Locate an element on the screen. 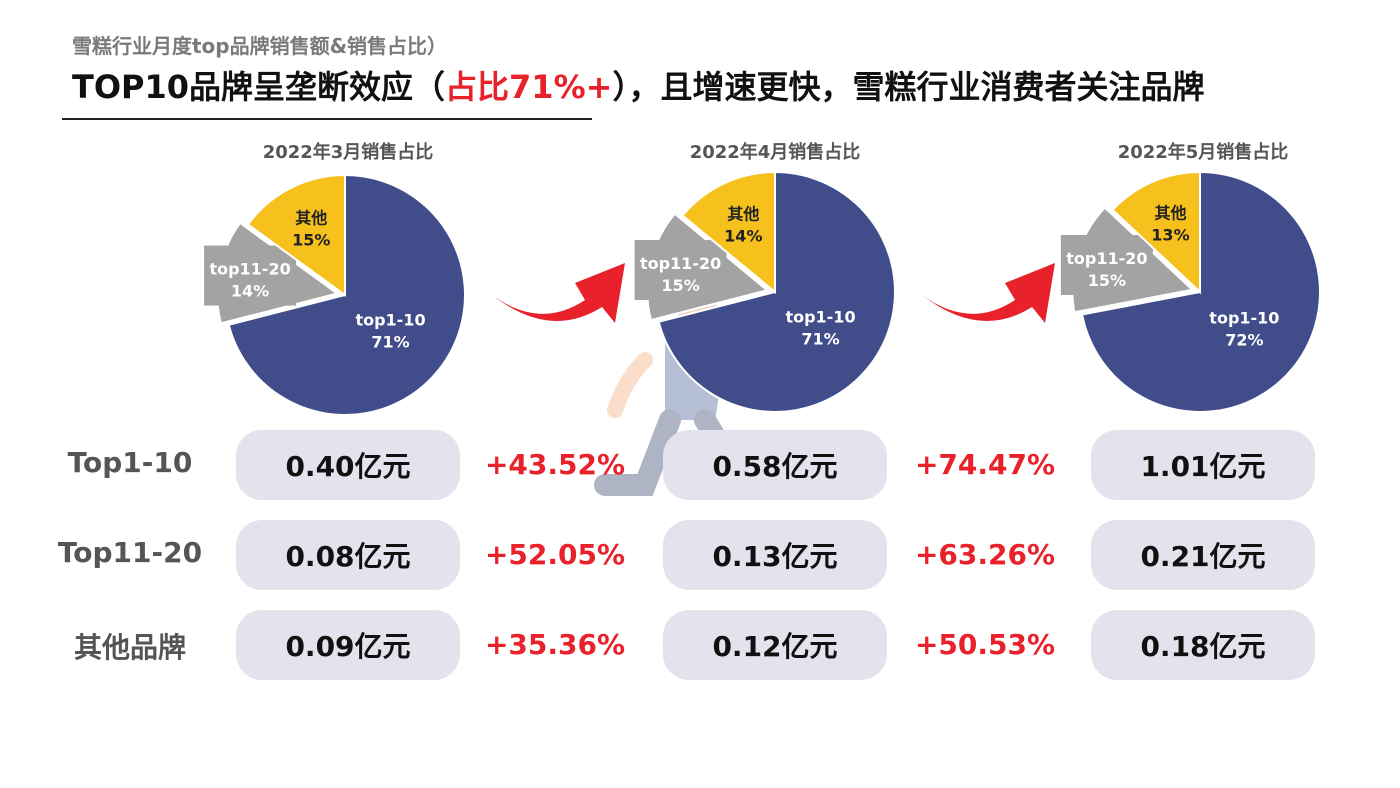 Image resolution: width=1400 pixels, height=788 pixels. pie-slice-value: 72% is located at coordinates (1244, 340).